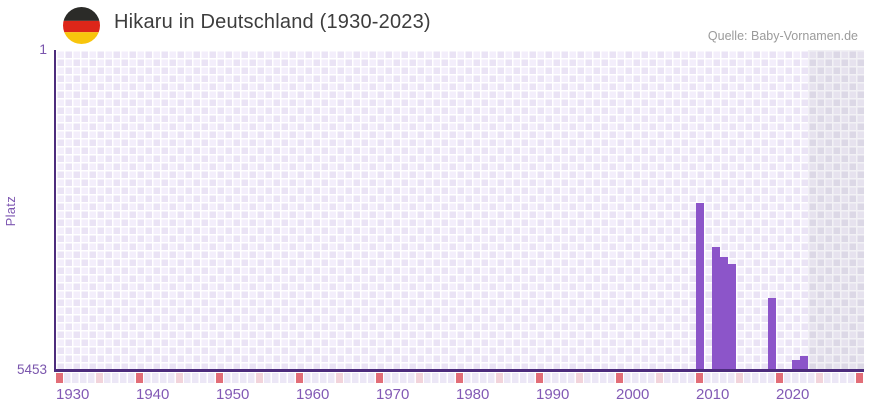 This screenshot has width=873, height=412. Describe the element at coordinates (859, 377) in the screenshot. I see `decade-tick-2030` at that location.